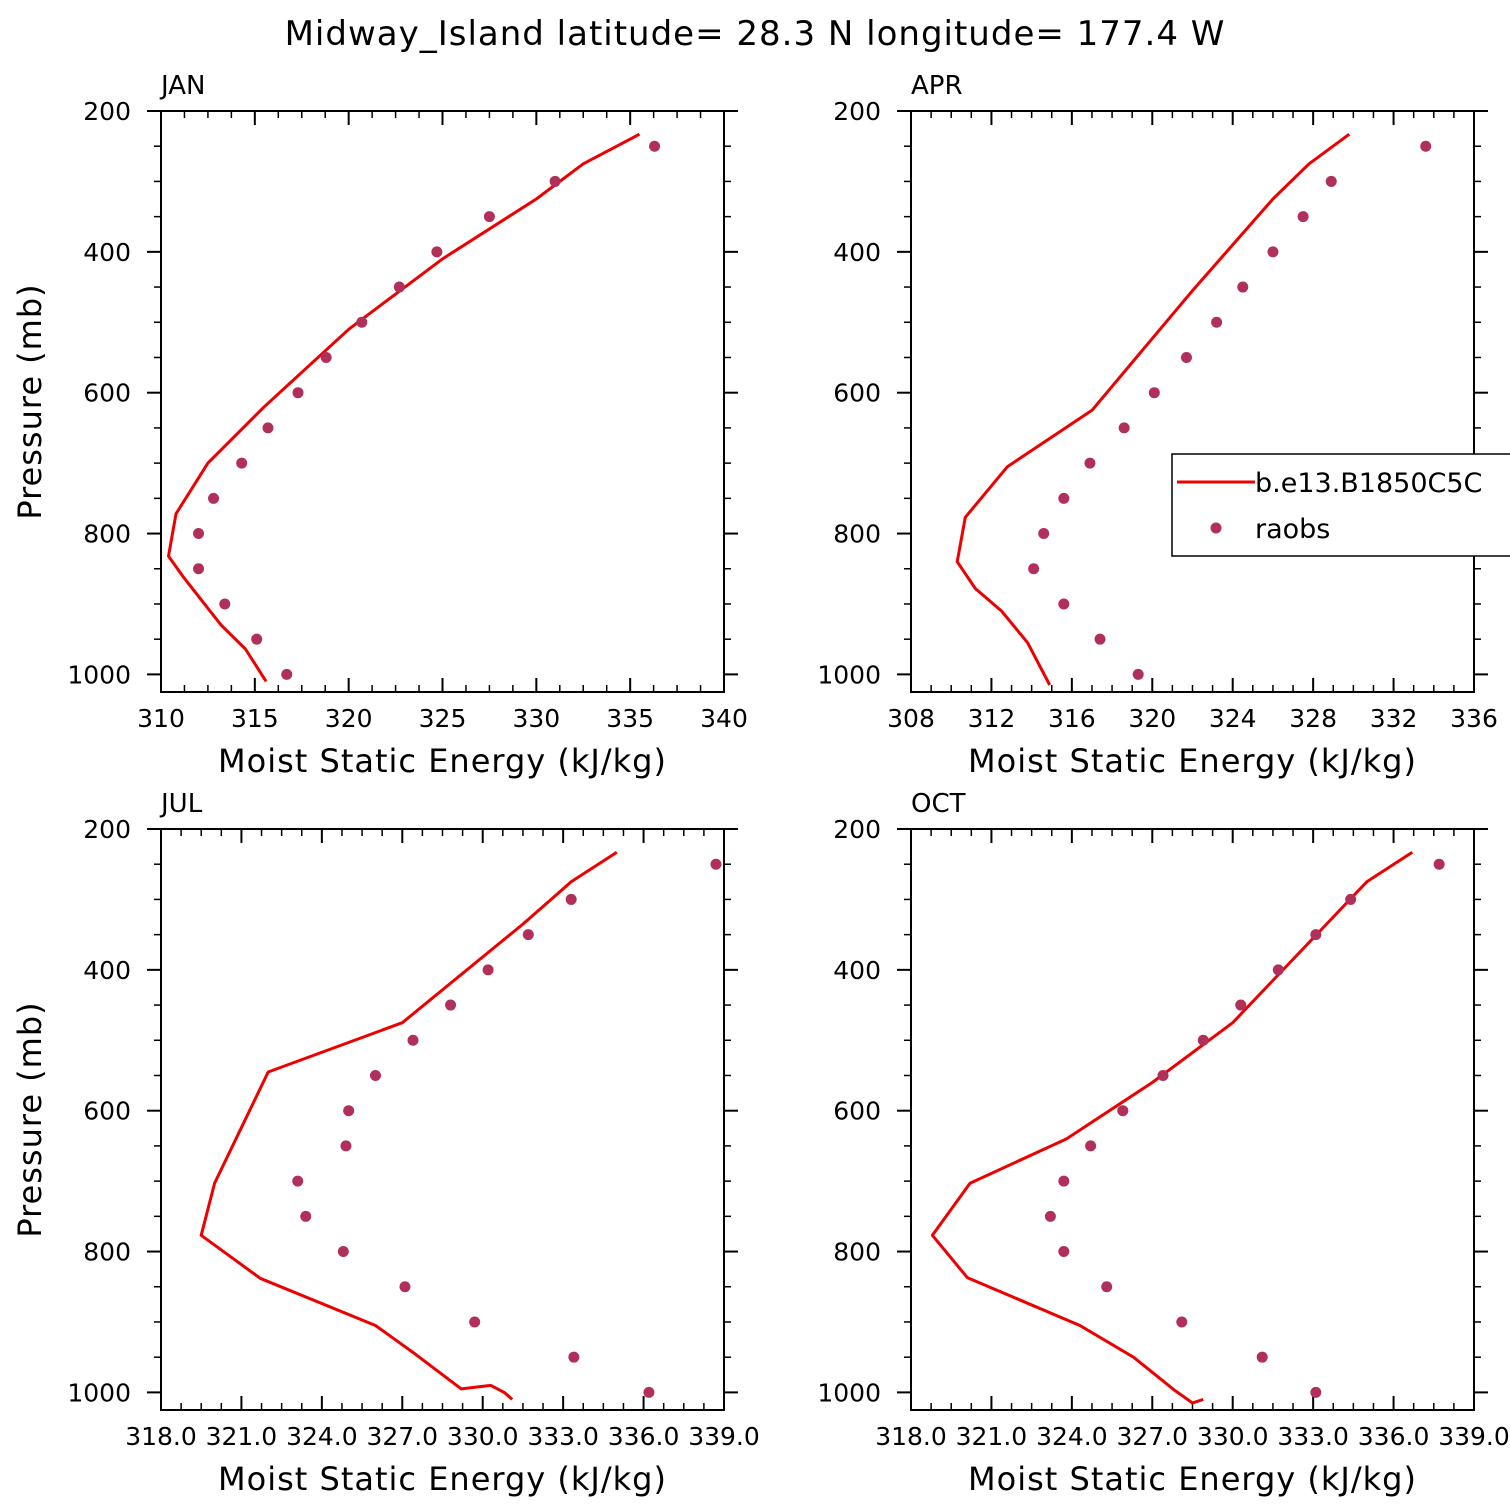 The height and width of the screenshot is (1510, 1510). What do you see at coordinates (1292, 529) in the screenshot?
I see `legend-label-obs: raobs` at bounding box center [1292, 529].